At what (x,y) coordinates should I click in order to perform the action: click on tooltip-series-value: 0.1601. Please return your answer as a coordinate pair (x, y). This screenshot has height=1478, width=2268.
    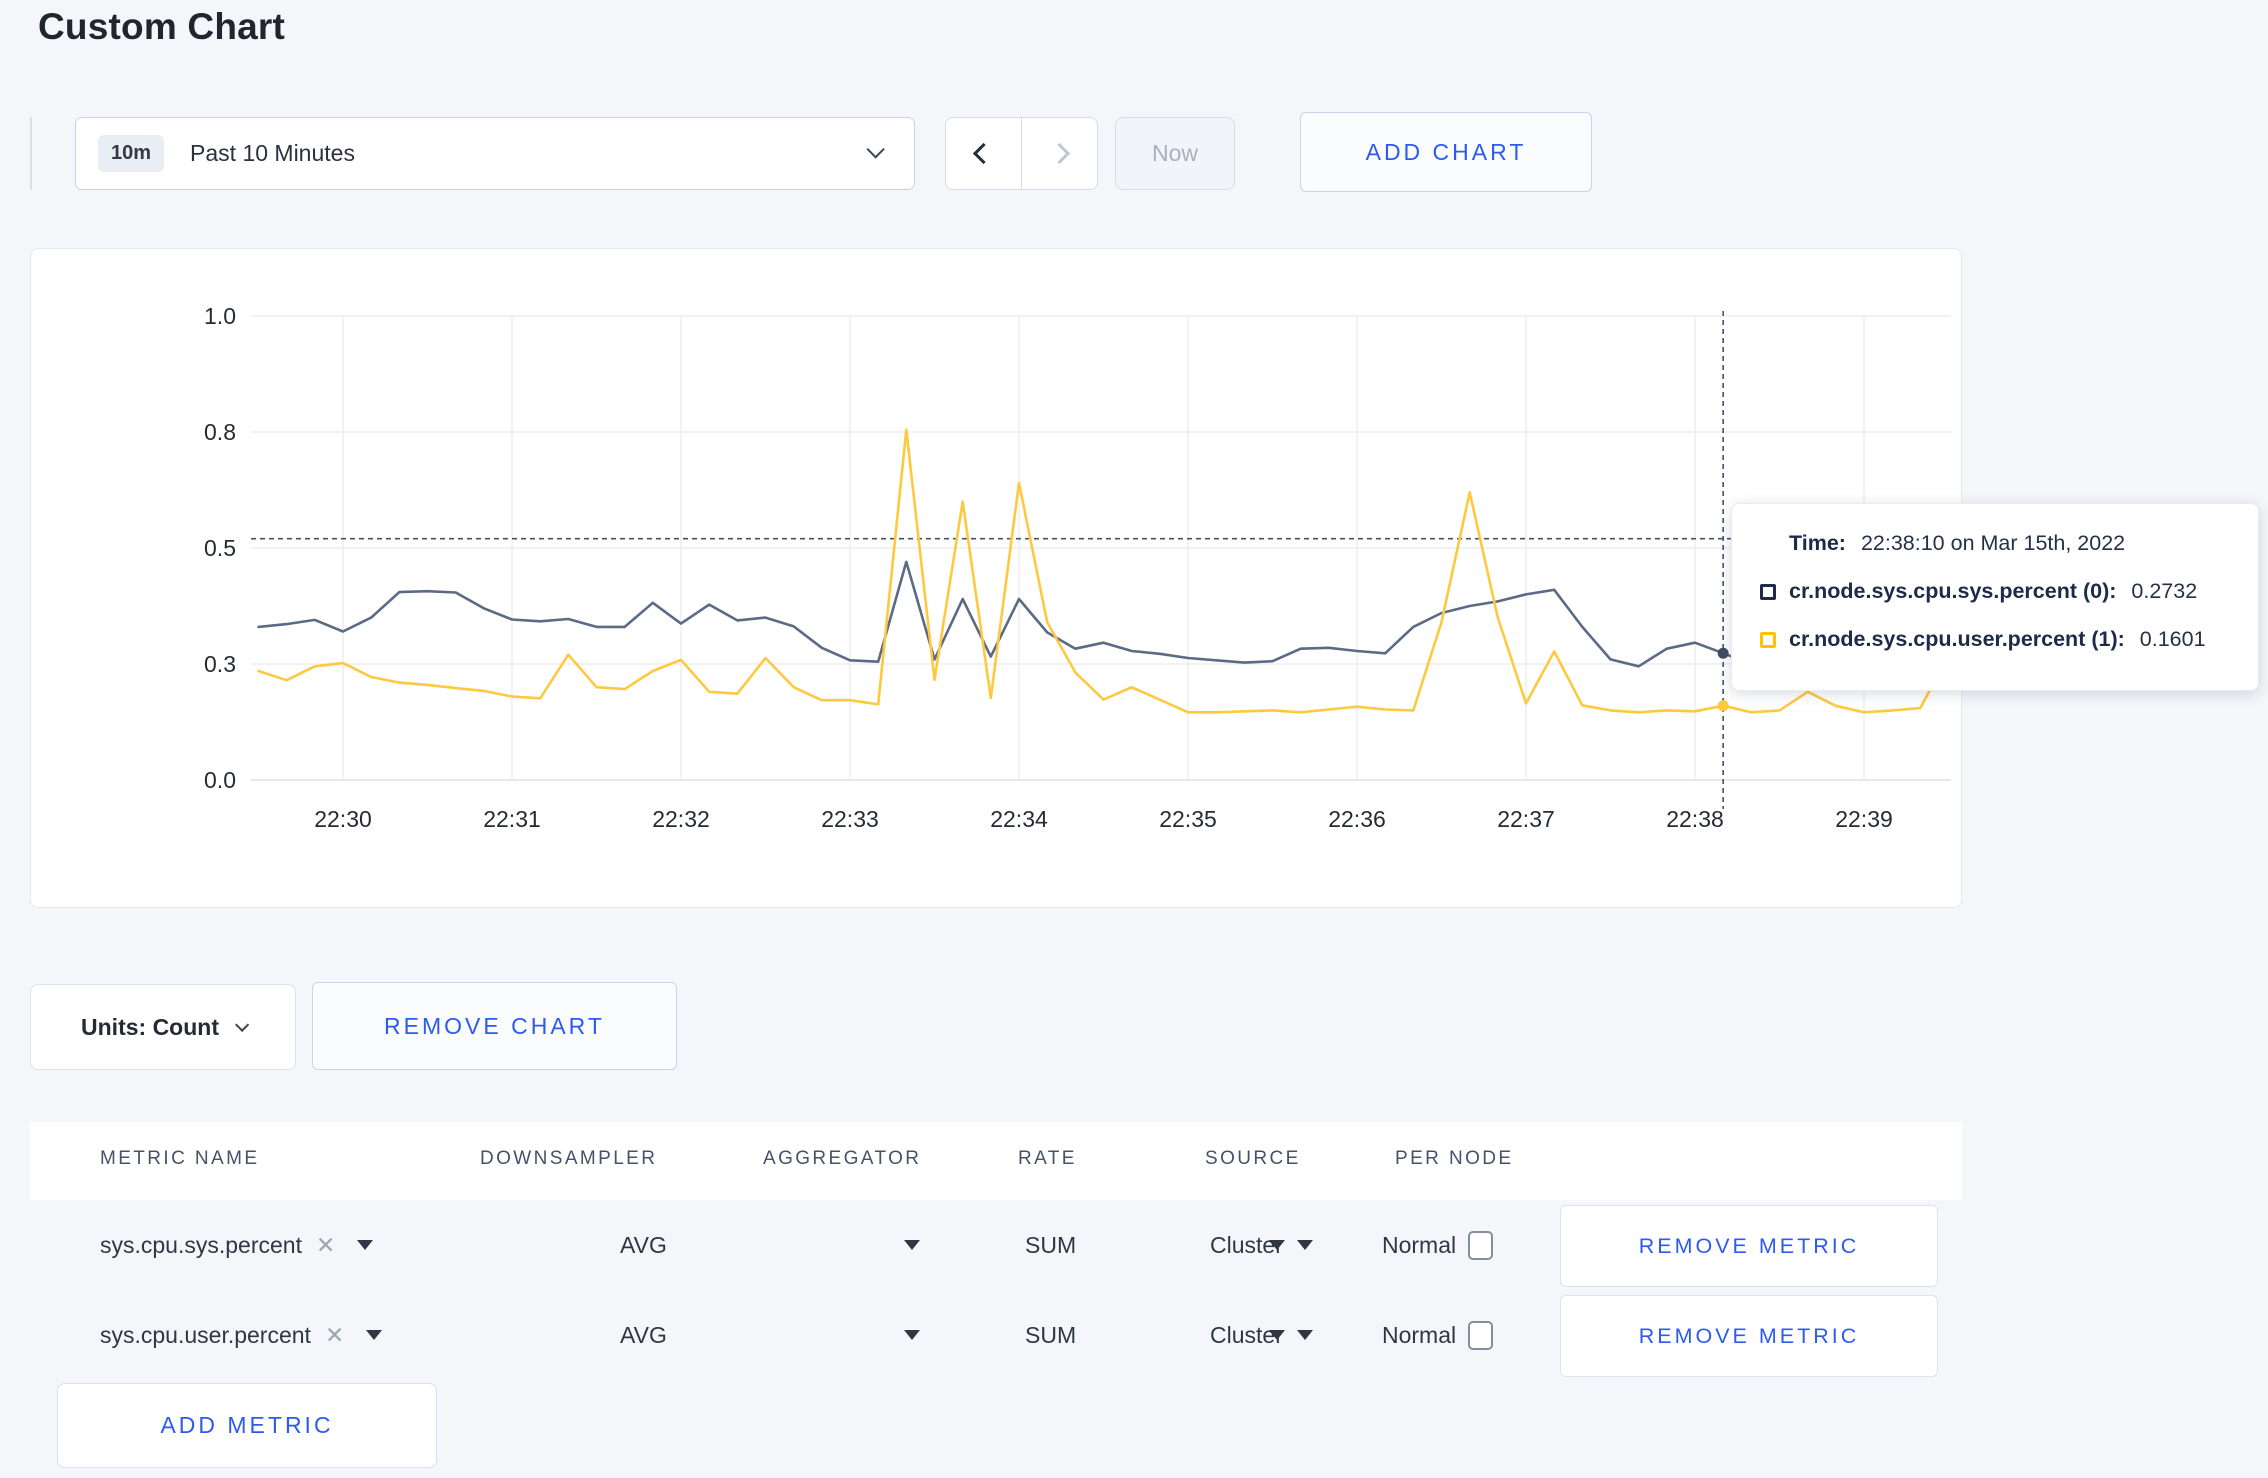
    Looking at the image, I should click on (2172, 639).